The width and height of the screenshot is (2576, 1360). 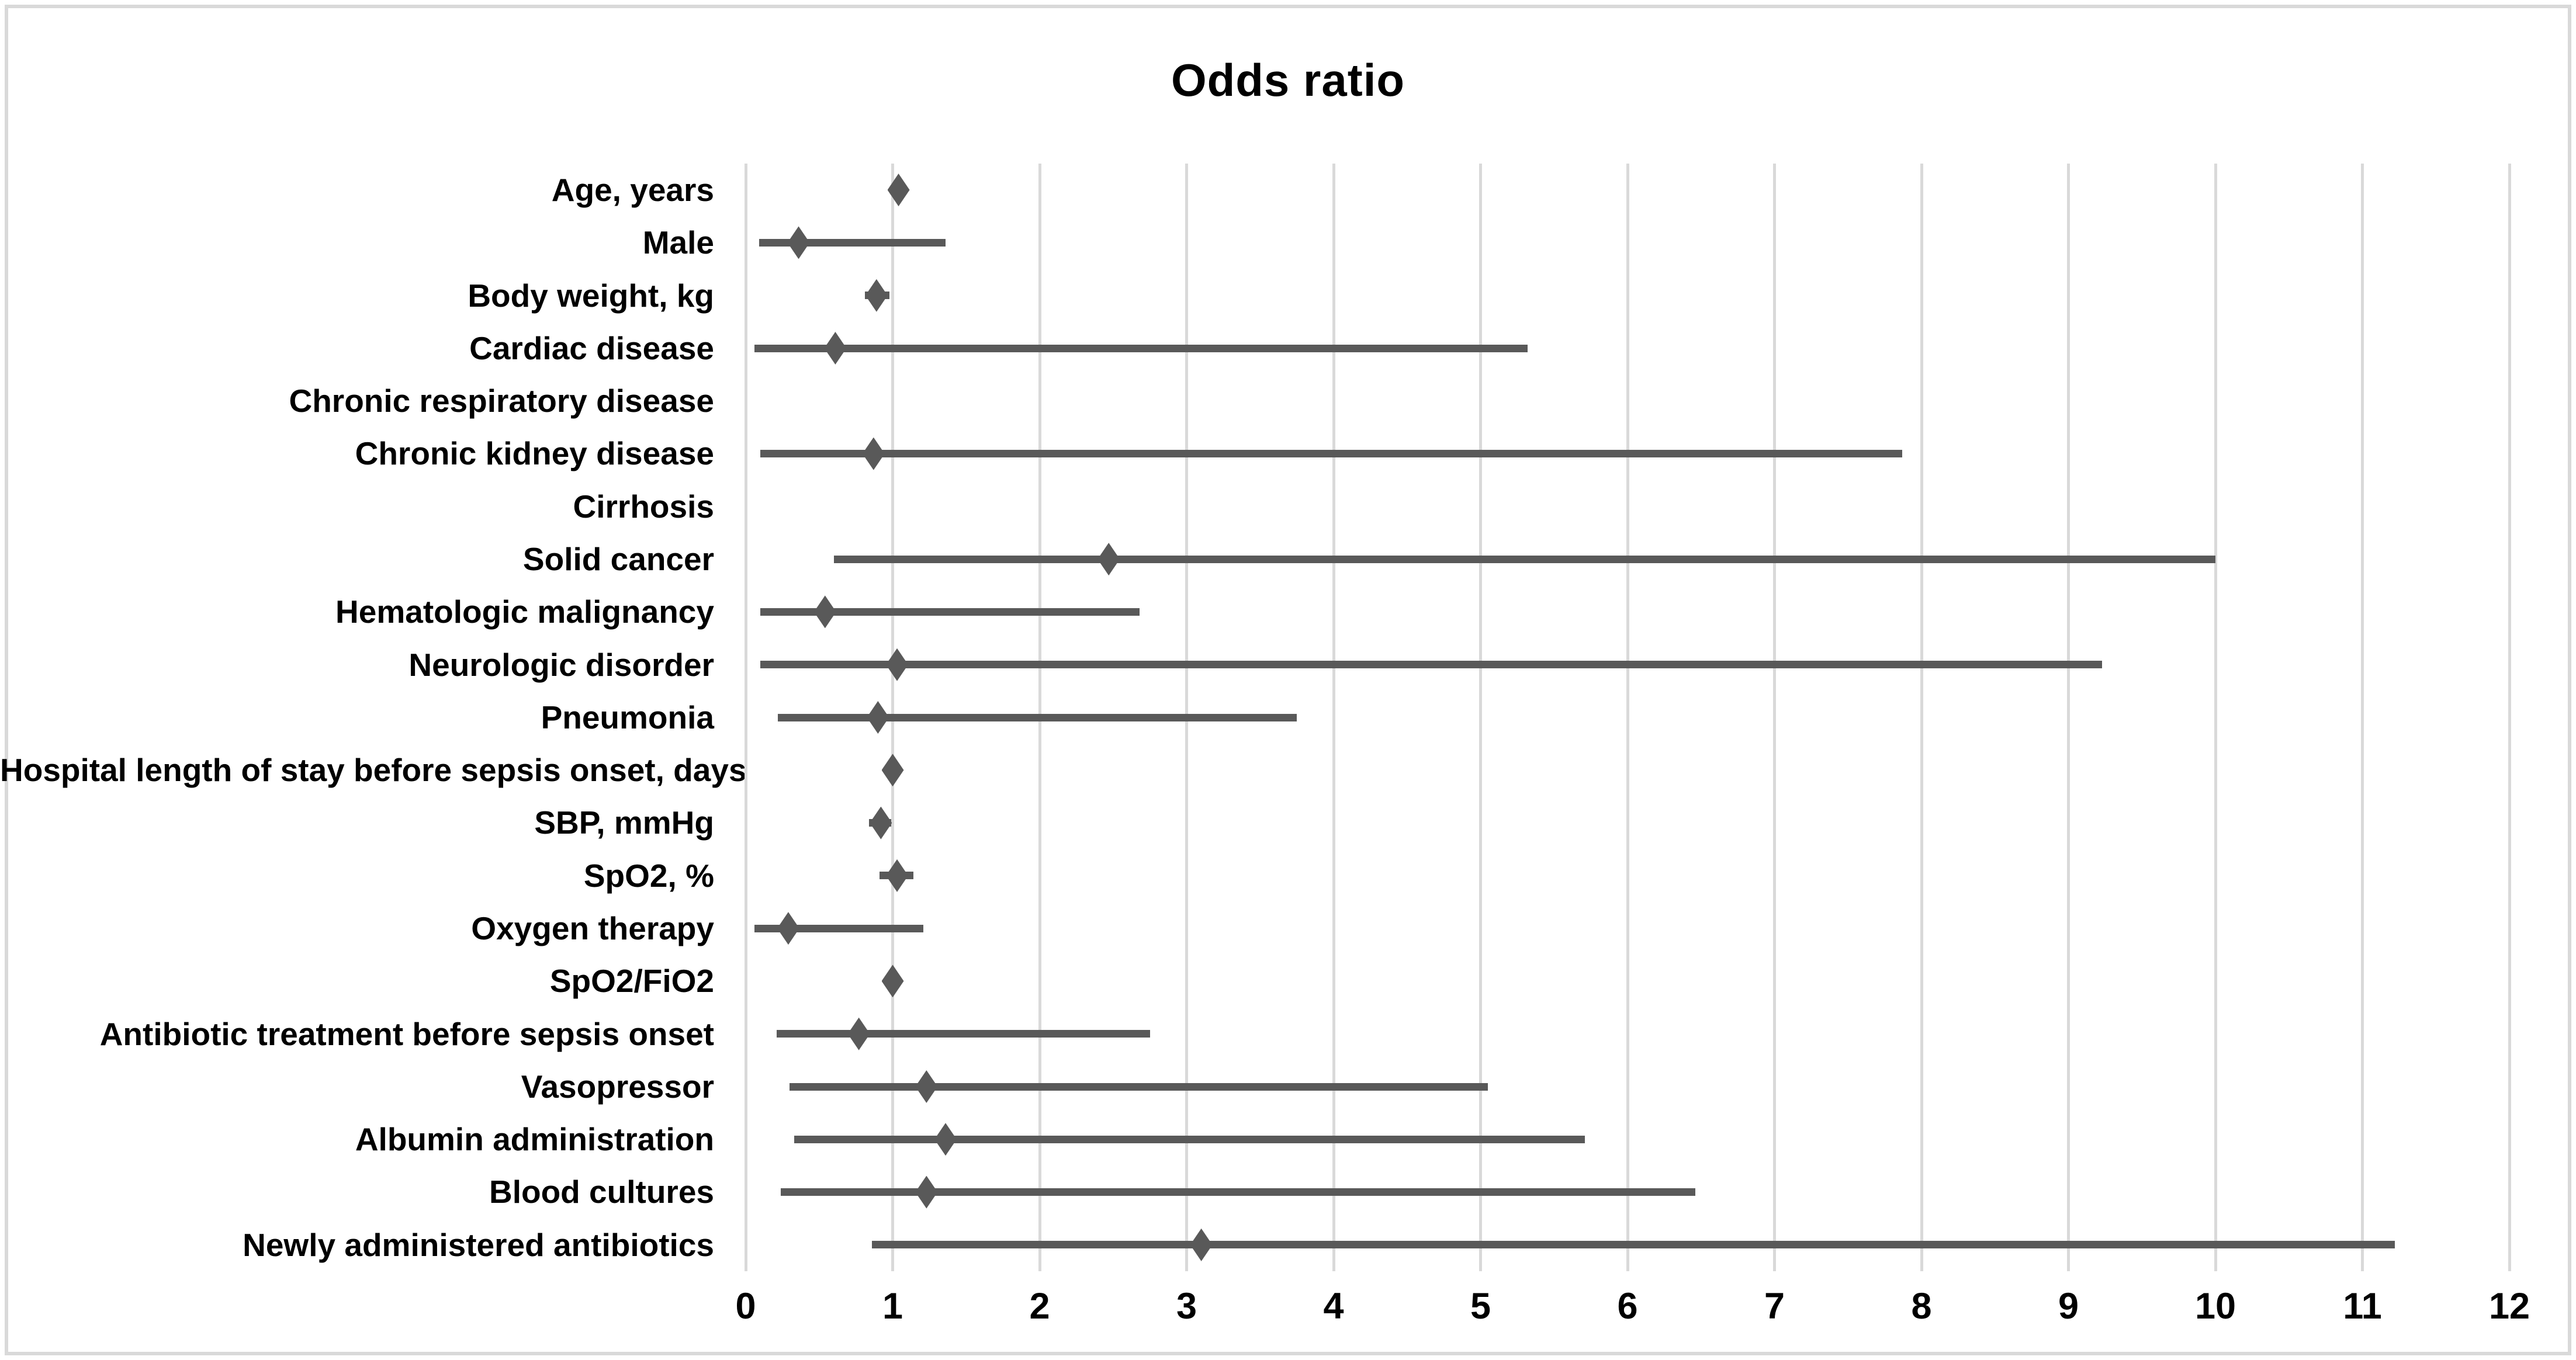 What do you see at coordinates (1774, 1306) in the screenshot?
I see `x-tick-label-7: 7` at bounding box center [1774, 1306].